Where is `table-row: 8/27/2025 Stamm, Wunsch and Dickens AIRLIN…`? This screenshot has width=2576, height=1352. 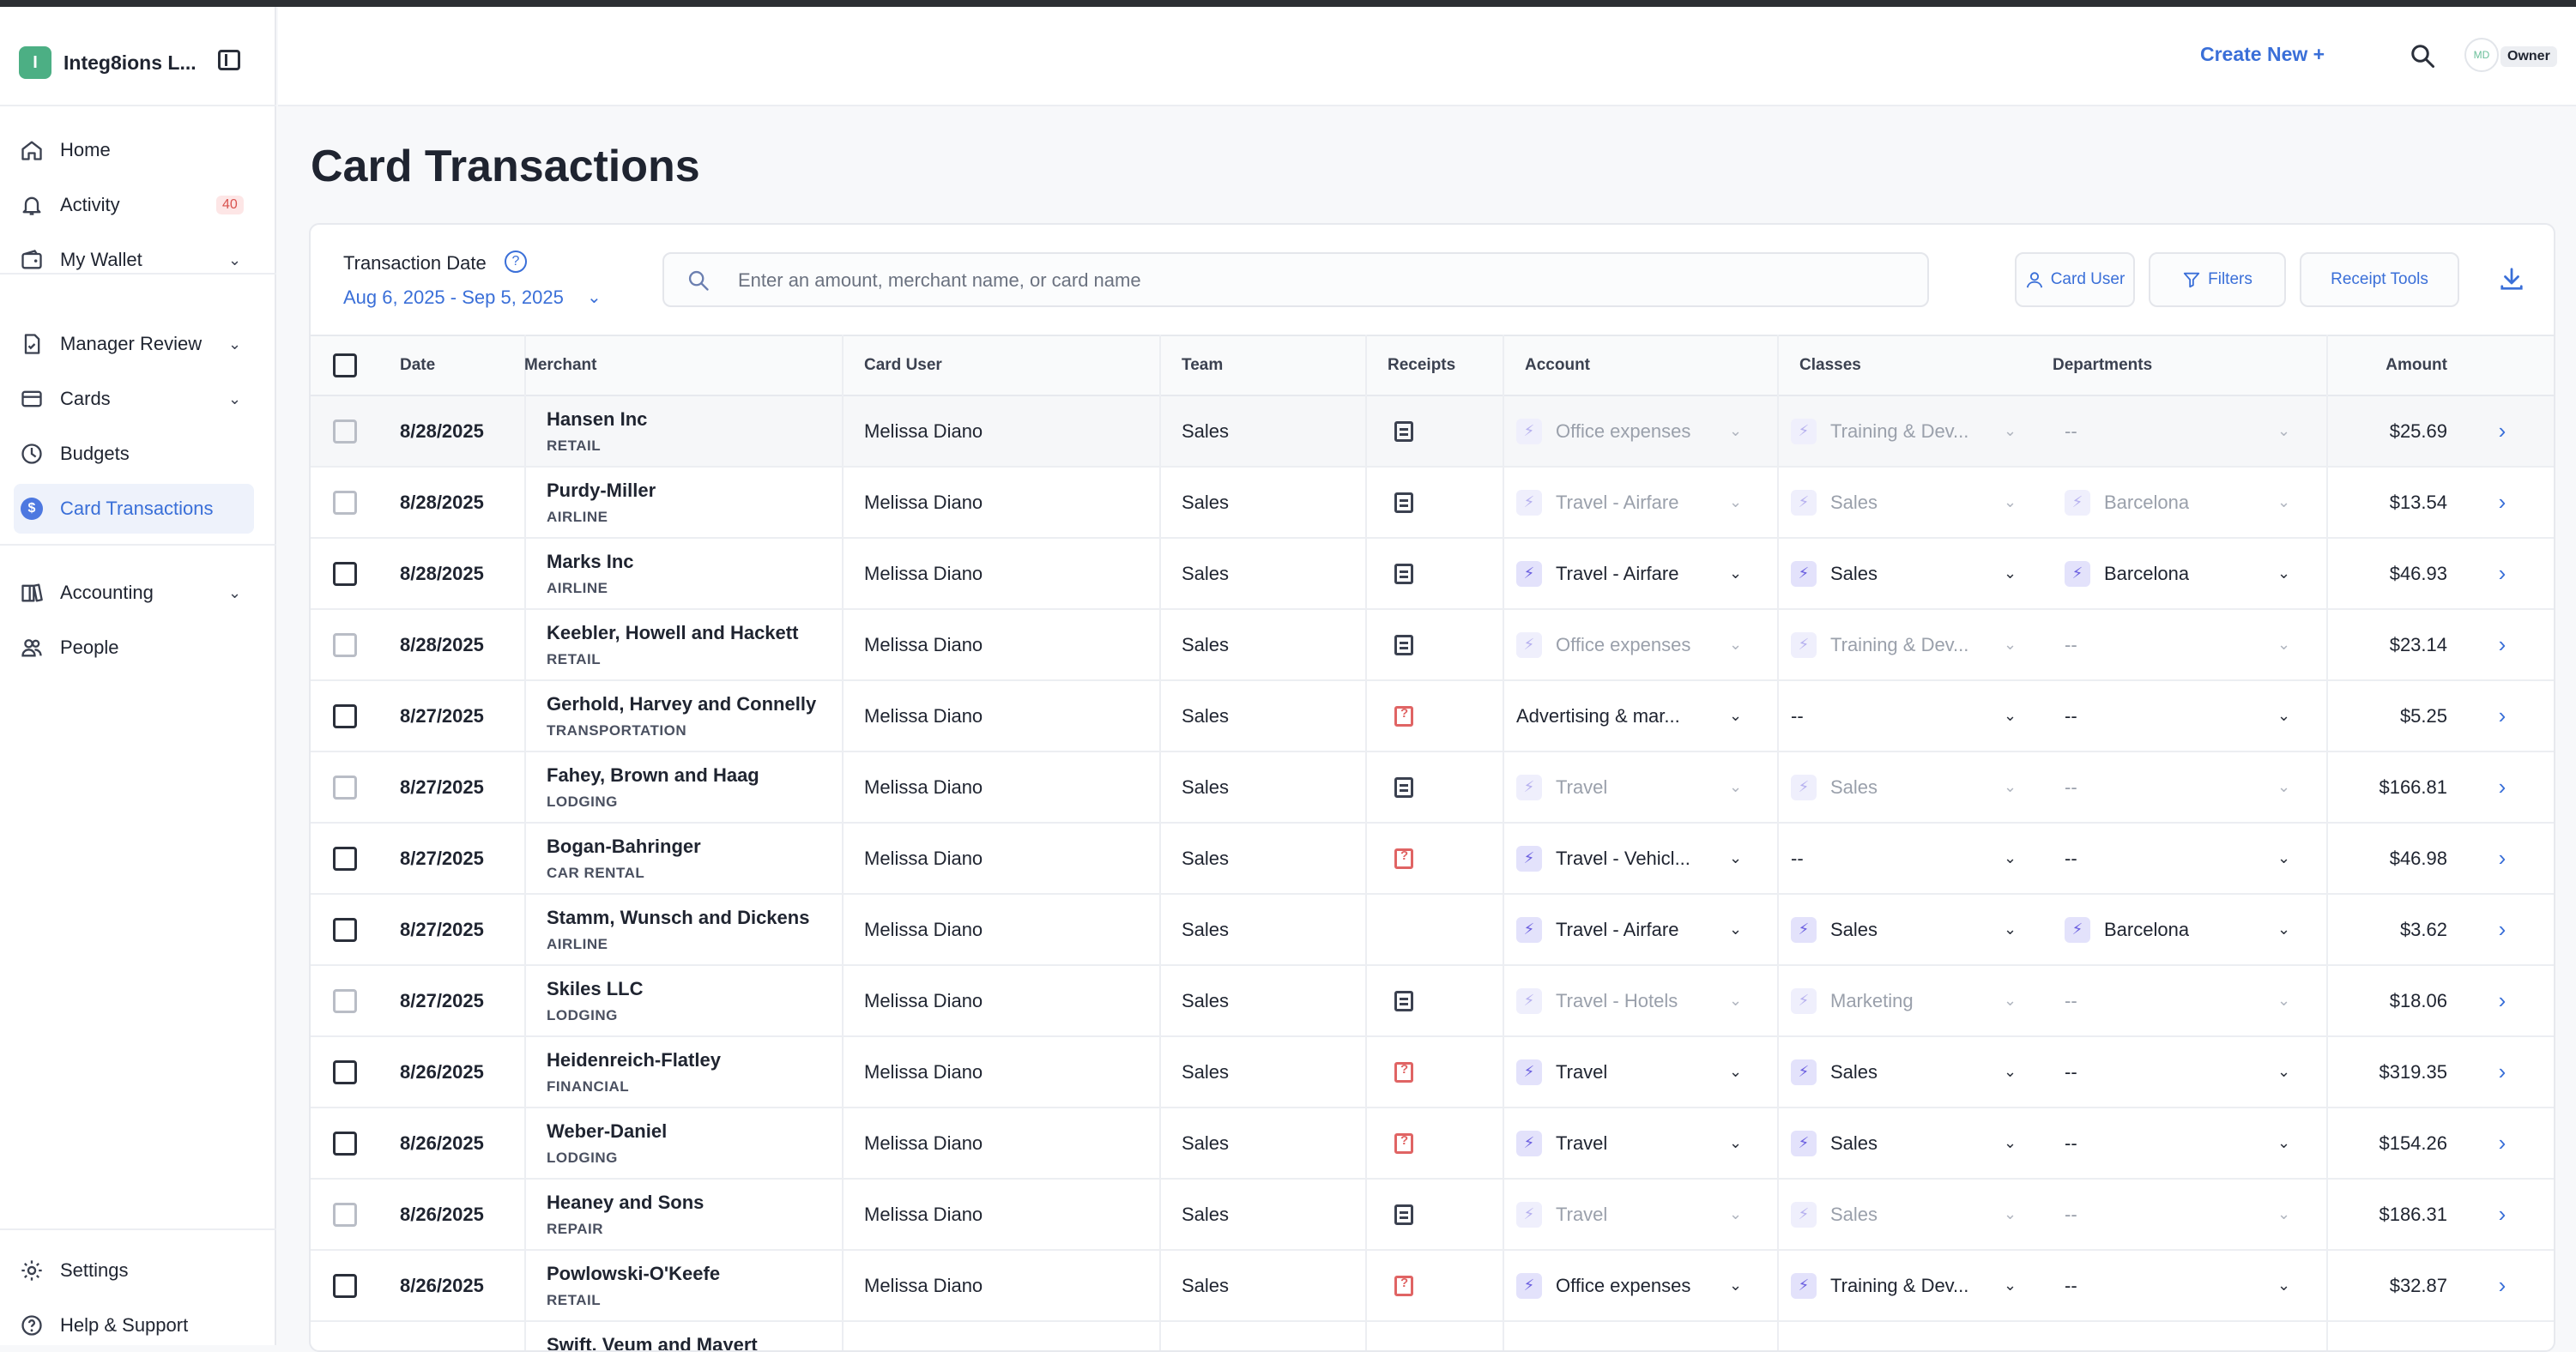 table-row: 8/27/2025 Stamm, Wunsch and Dickens AIRLIN… is located at coordinates (1432, 929).